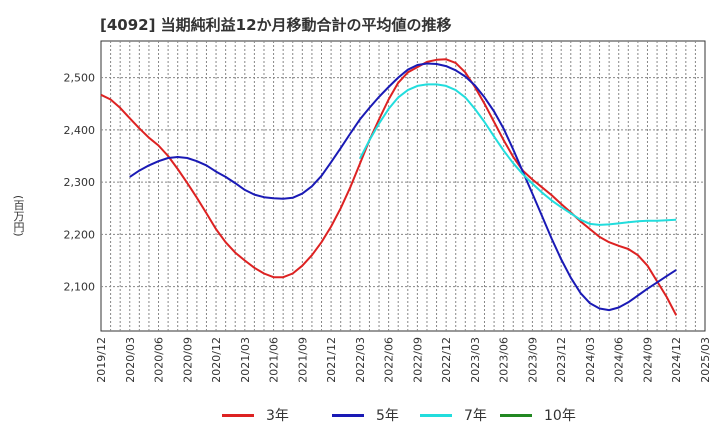 The image size is (720, 440). What do you see at coordinates (245, 360) in the screenshot?
I see `x-tick-label: 2021/03` at bounding box center [245, 360].